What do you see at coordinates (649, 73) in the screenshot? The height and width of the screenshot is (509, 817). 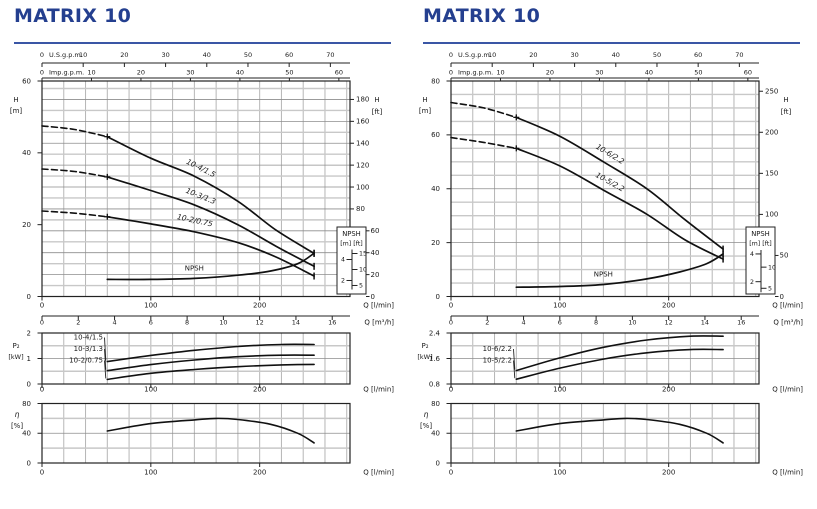 I see `imp-gpm-tick-label: 40` at bounding box center [649, 73].